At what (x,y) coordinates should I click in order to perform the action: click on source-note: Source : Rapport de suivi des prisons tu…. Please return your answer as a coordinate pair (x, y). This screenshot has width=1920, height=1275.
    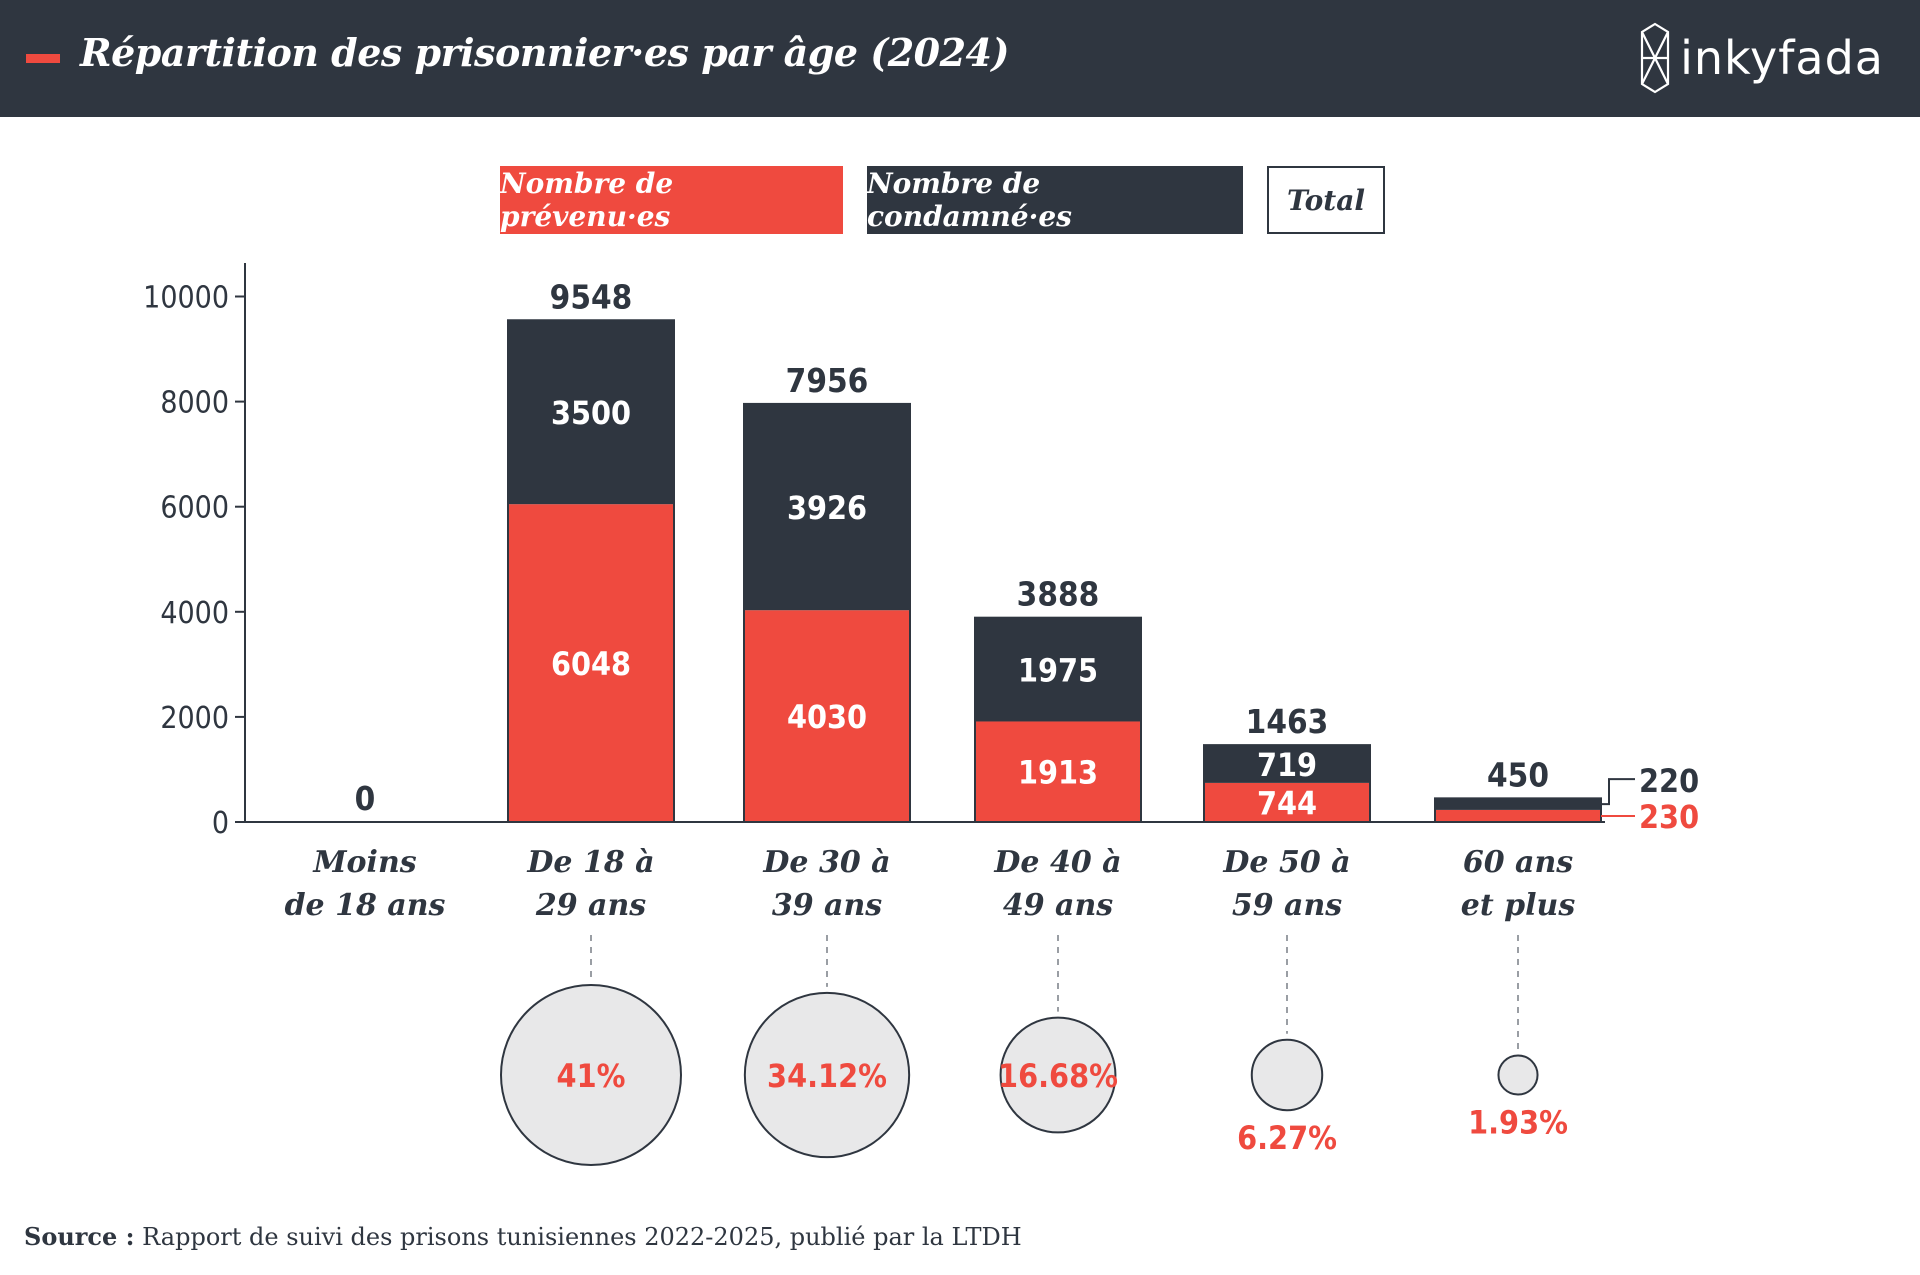
    Looking at the image, I should click on (523, 1236).